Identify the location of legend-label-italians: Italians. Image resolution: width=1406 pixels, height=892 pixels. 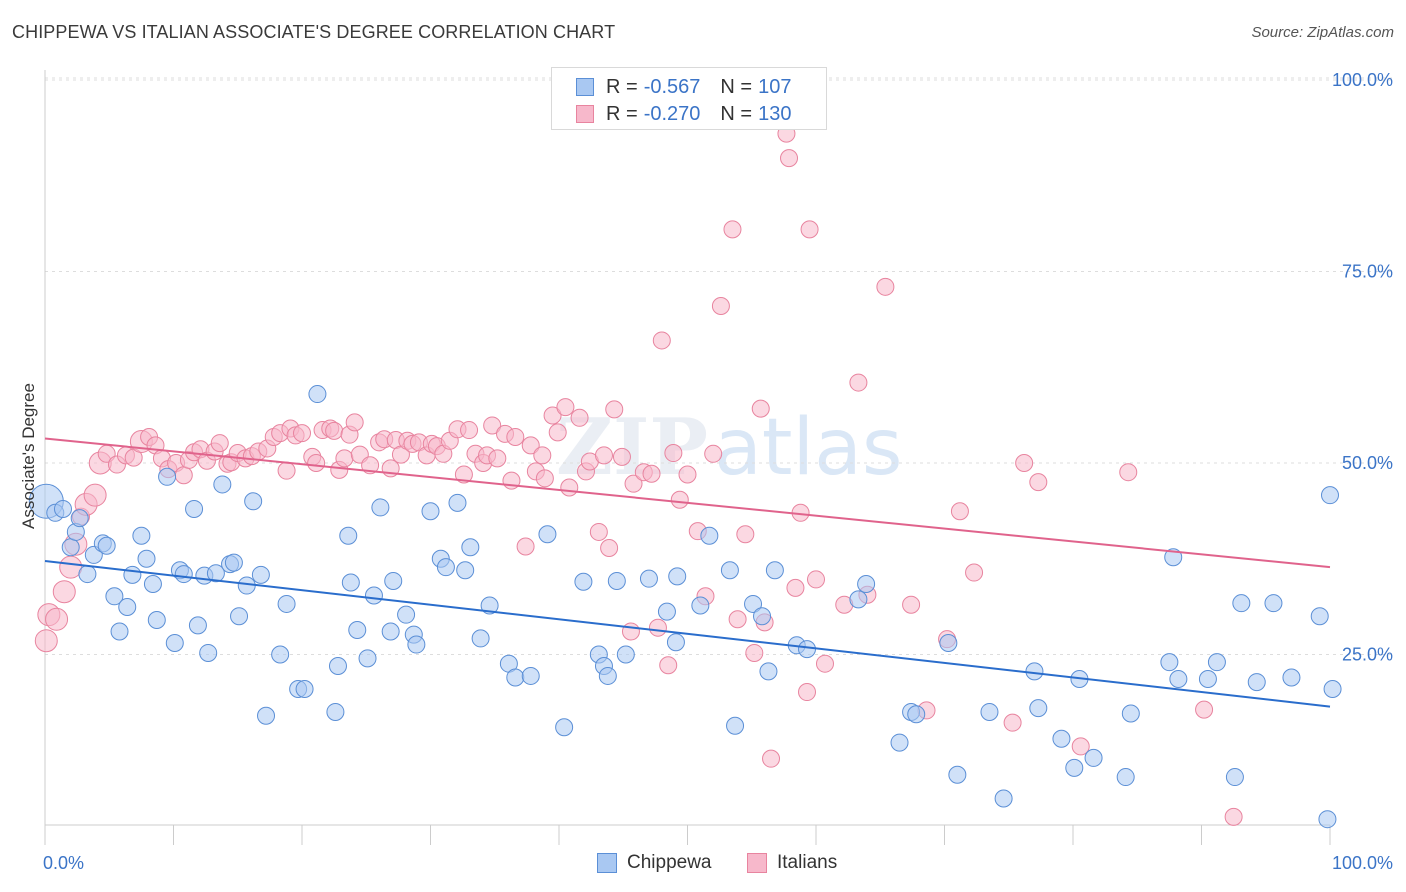
(807, 862).